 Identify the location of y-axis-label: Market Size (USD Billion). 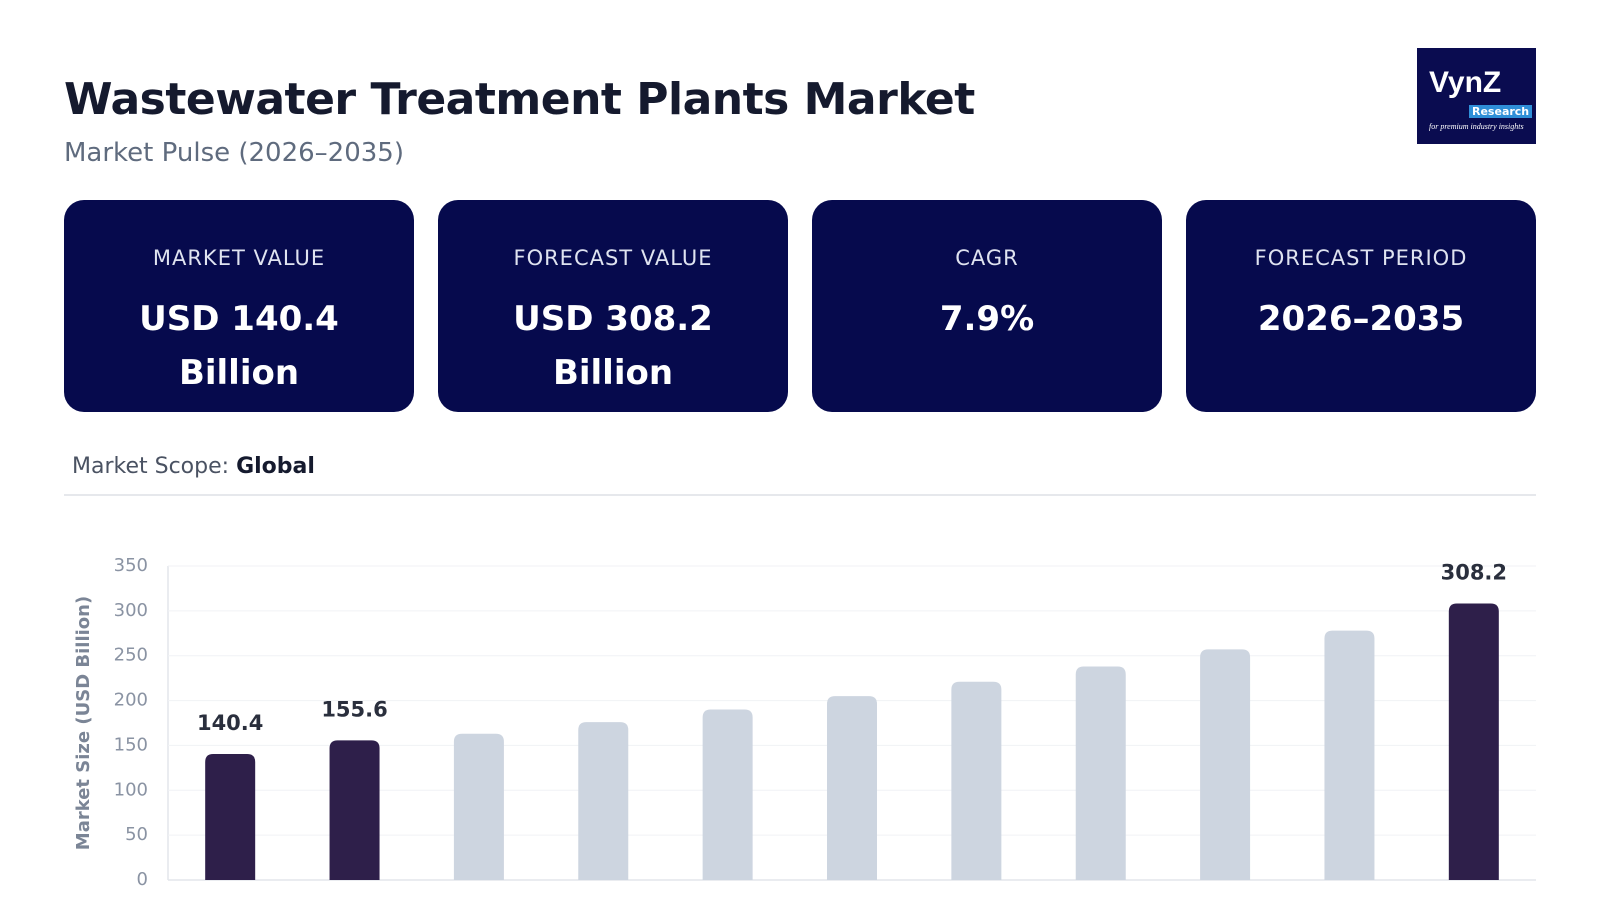
(83, 723).